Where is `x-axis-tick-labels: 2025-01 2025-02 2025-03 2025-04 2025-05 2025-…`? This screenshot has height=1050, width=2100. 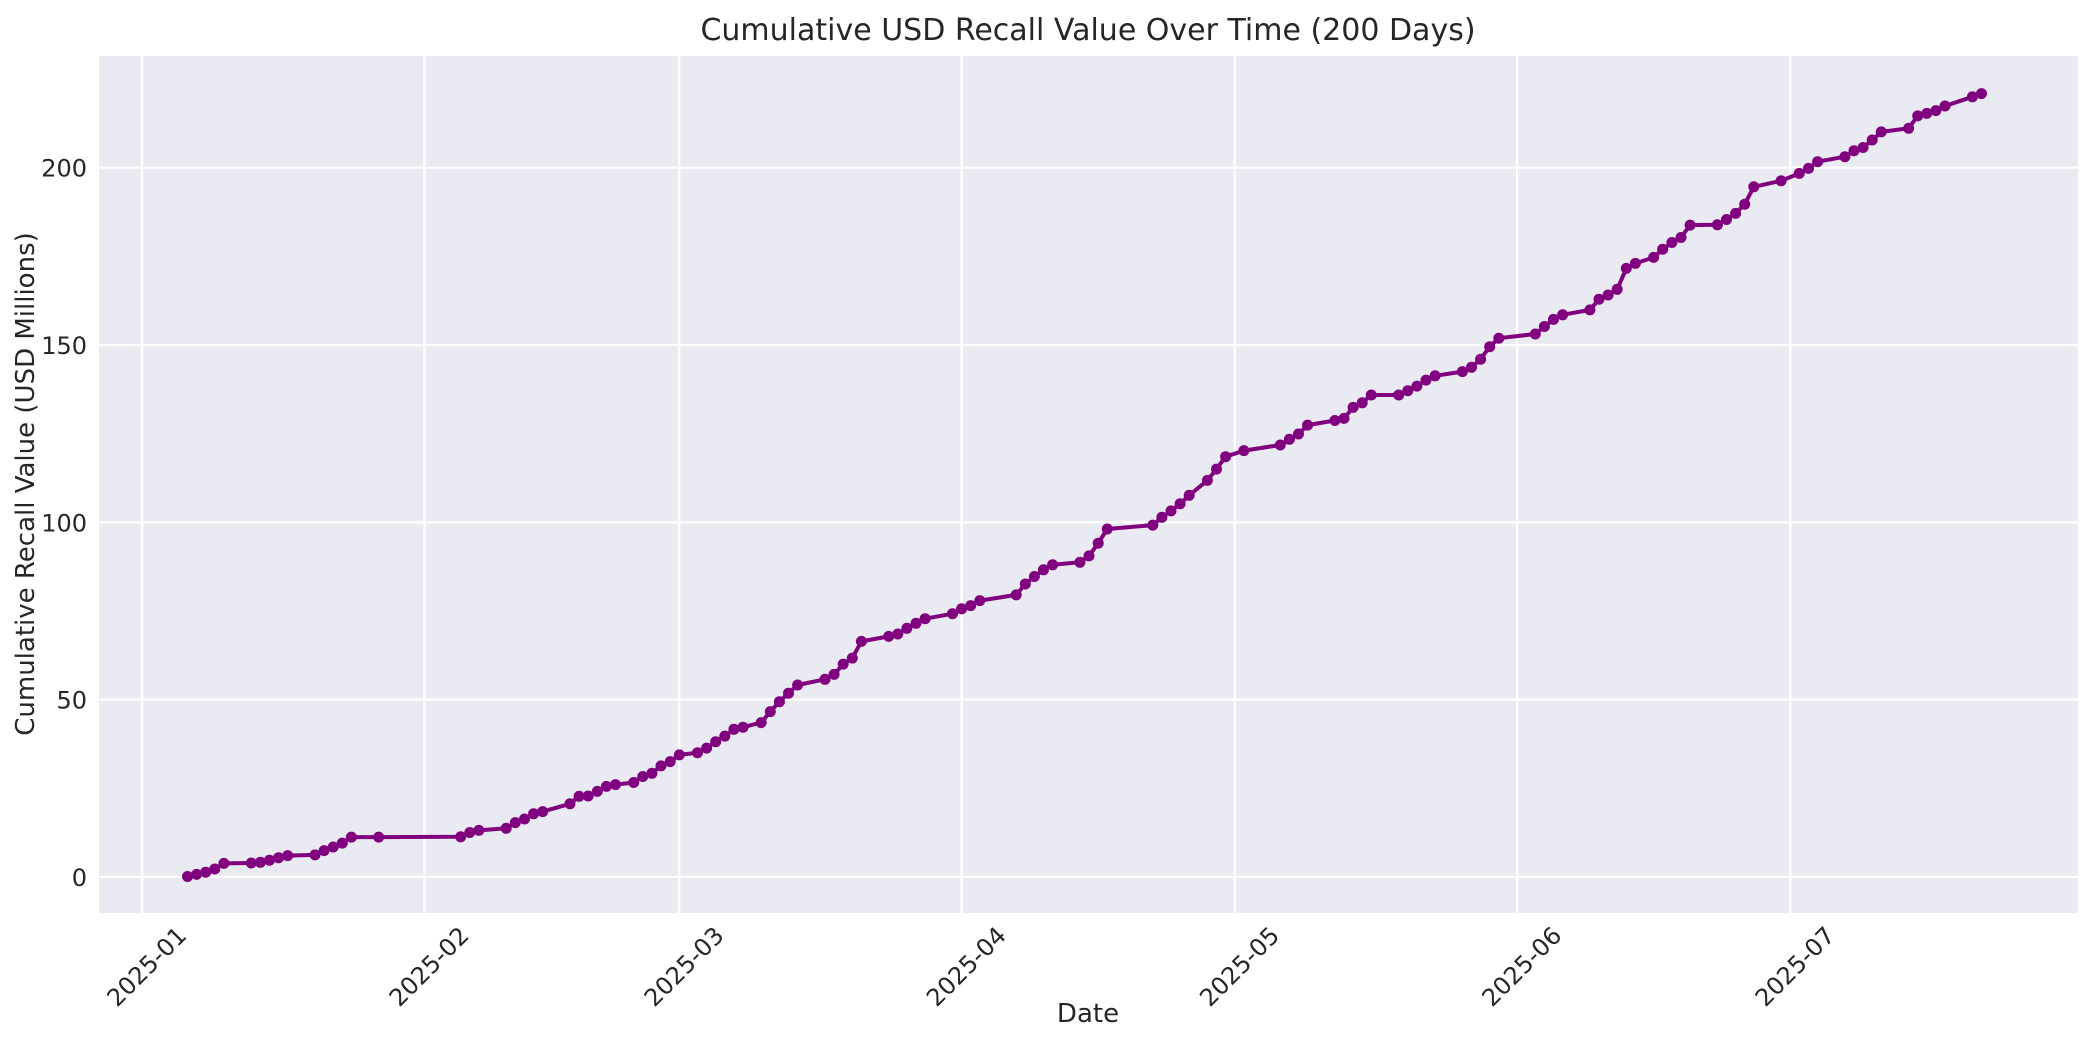 x-axis-tick-labels: 2025-01 2025-02 2025-03 2025-04 2025-05 2025-… is located at coordinates (971, 966).